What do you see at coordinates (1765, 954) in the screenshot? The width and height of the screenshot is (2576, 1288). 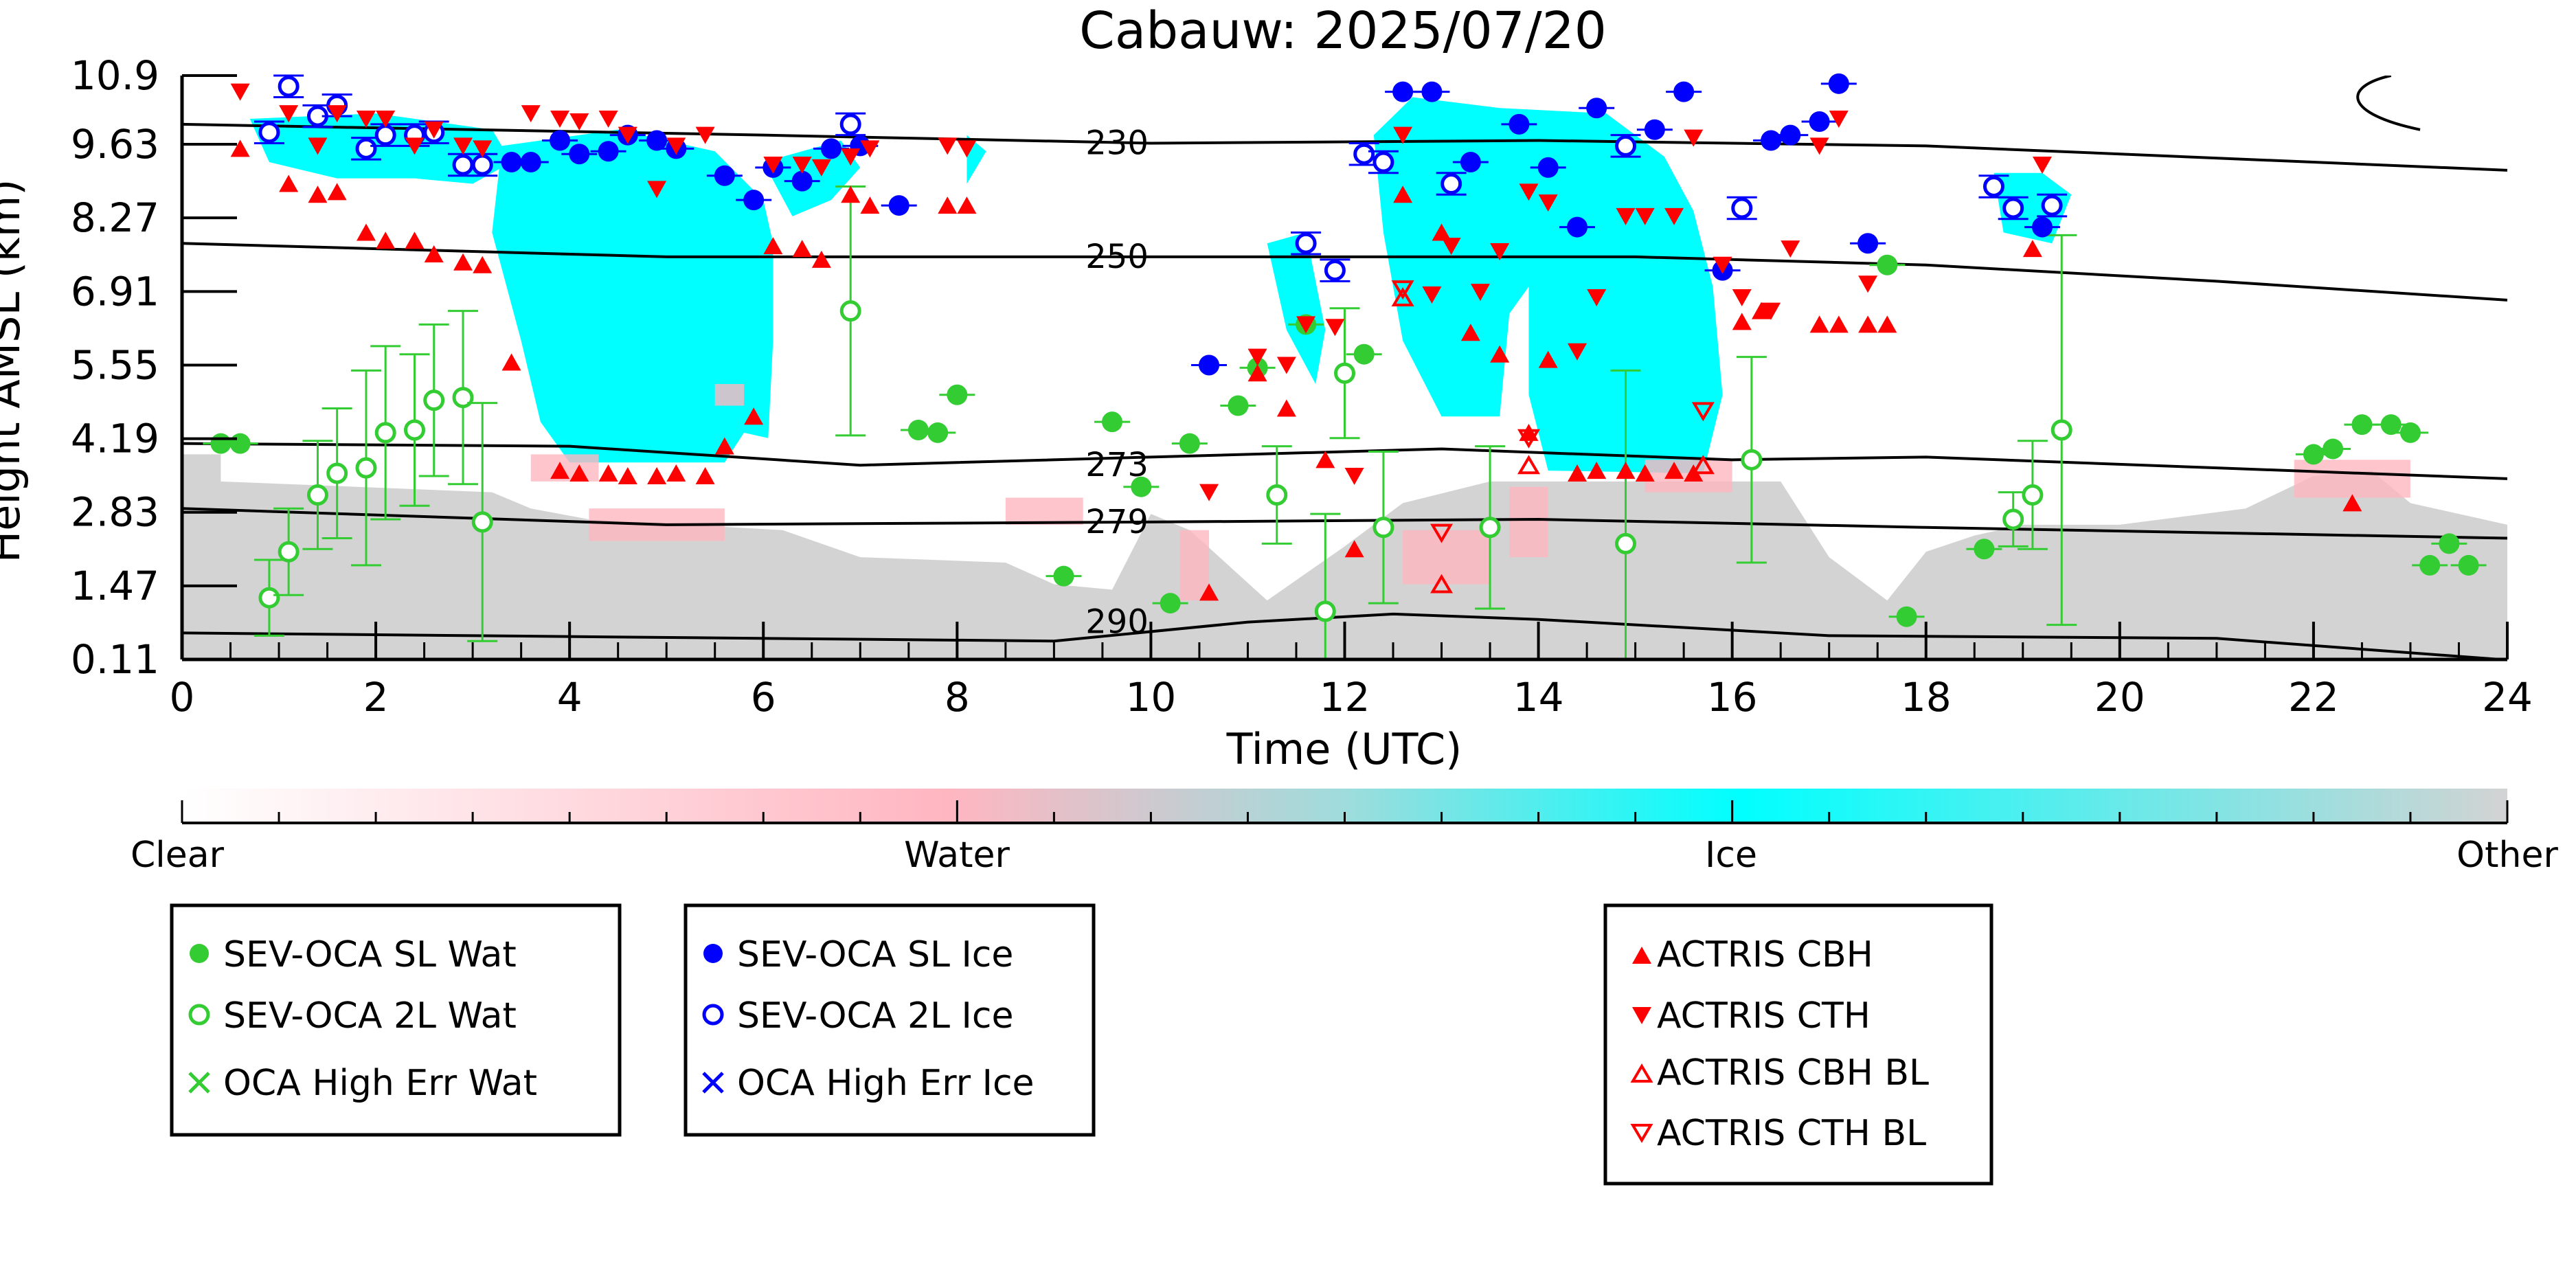 I see `legend-label: ACTRIS CBH` at bounding box center [1765, 954].